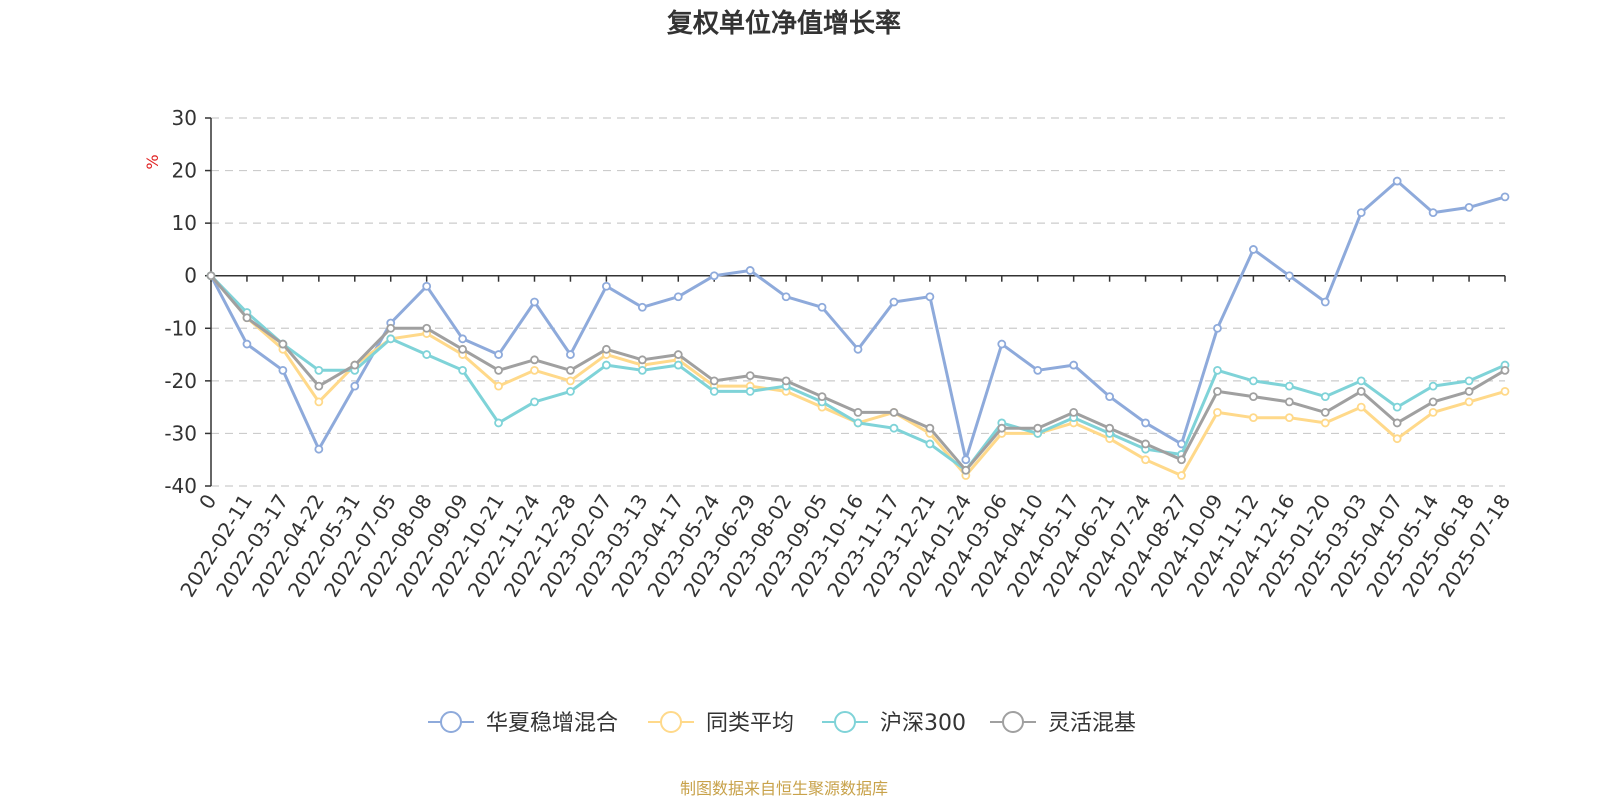 This screenshot has height=800, width=1600. I want to click on y-tick-label: -40, so click(180, 486).